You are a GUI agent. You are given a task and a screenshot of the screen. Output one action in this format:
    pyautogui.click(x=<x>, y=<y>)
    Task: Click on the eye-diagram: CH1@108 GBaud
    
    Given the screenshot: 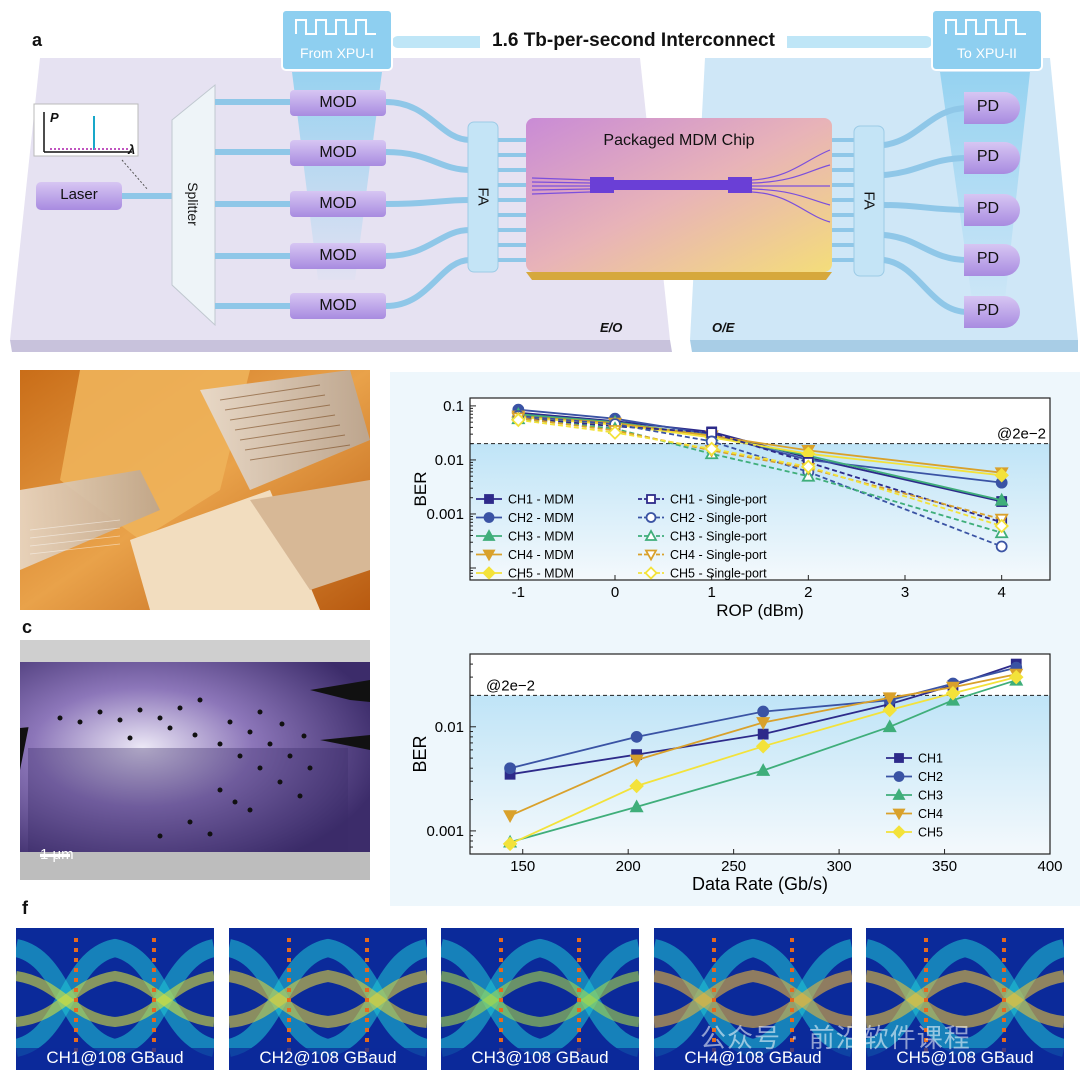 What is the action you would take?
    pyautogui.click(x=115, y=999)
    